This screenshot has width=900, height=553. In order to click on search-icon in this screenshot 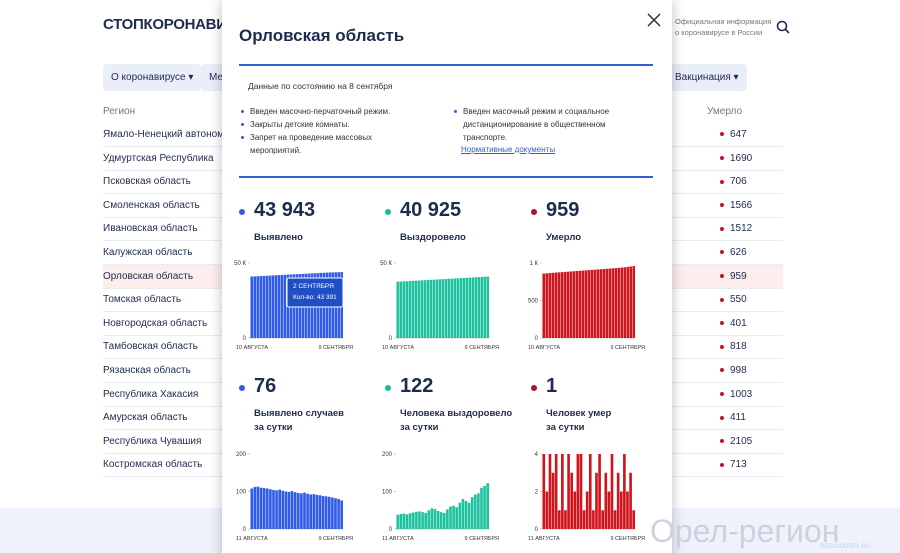, I will do `click(783, 27)`.